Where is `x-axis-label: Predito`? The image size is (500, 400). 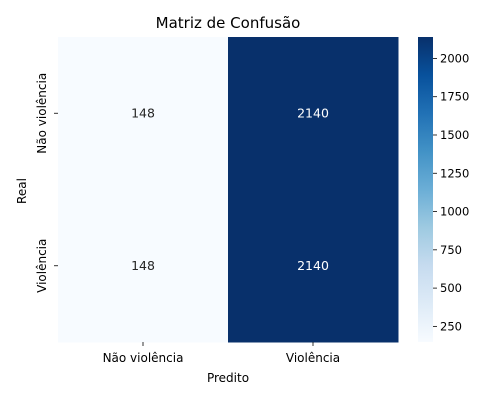 x-axis-label: Predito is located at coordinates (228, 378).